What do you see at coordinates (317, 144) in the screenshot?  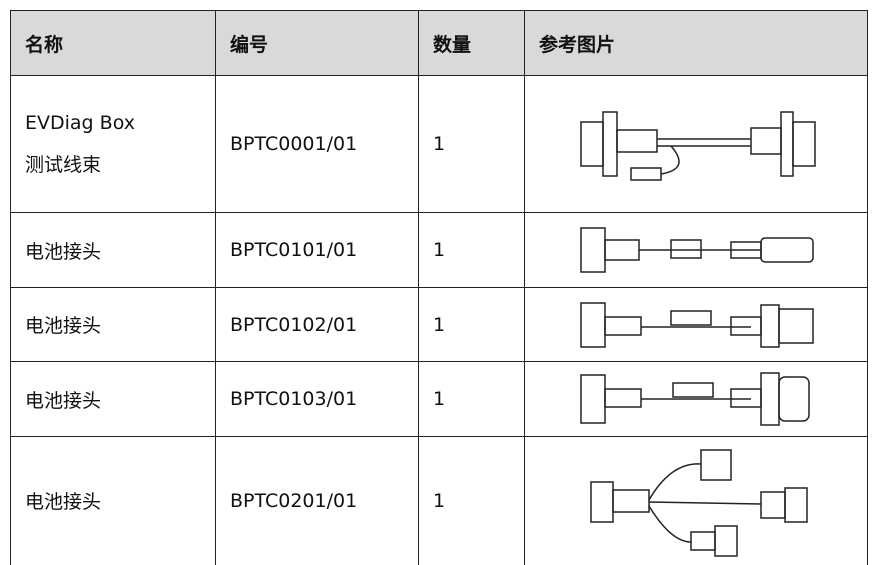 I see `code-cell: BPTC0001/01` at bounding box center [317, 144].